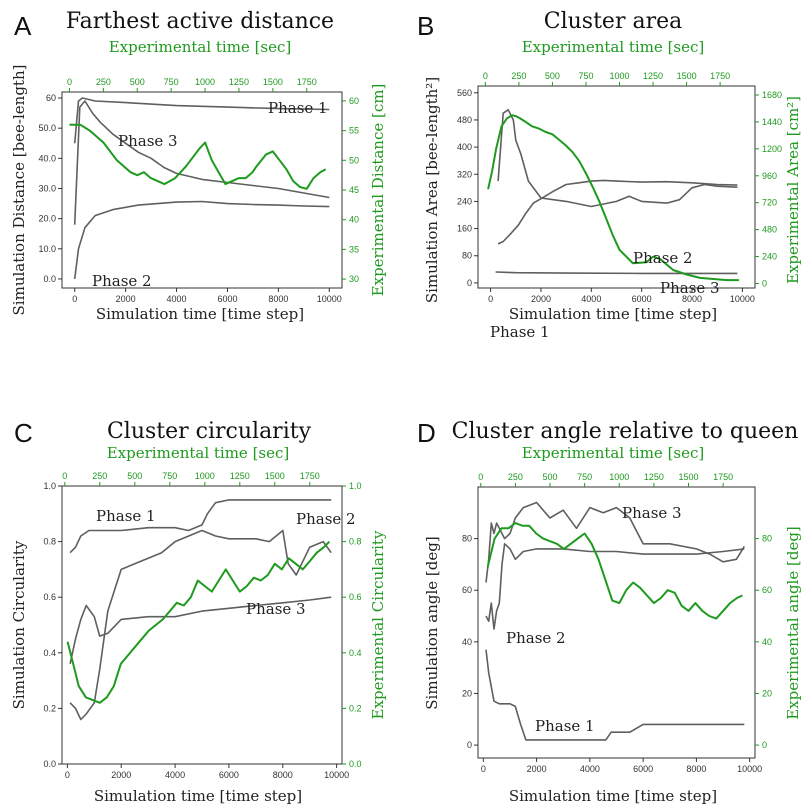 This screenshot has height=809, width=810. Describe the element at coordinates (51, 98) in the screenshot. I see `y-tick-label: 60` at that location.